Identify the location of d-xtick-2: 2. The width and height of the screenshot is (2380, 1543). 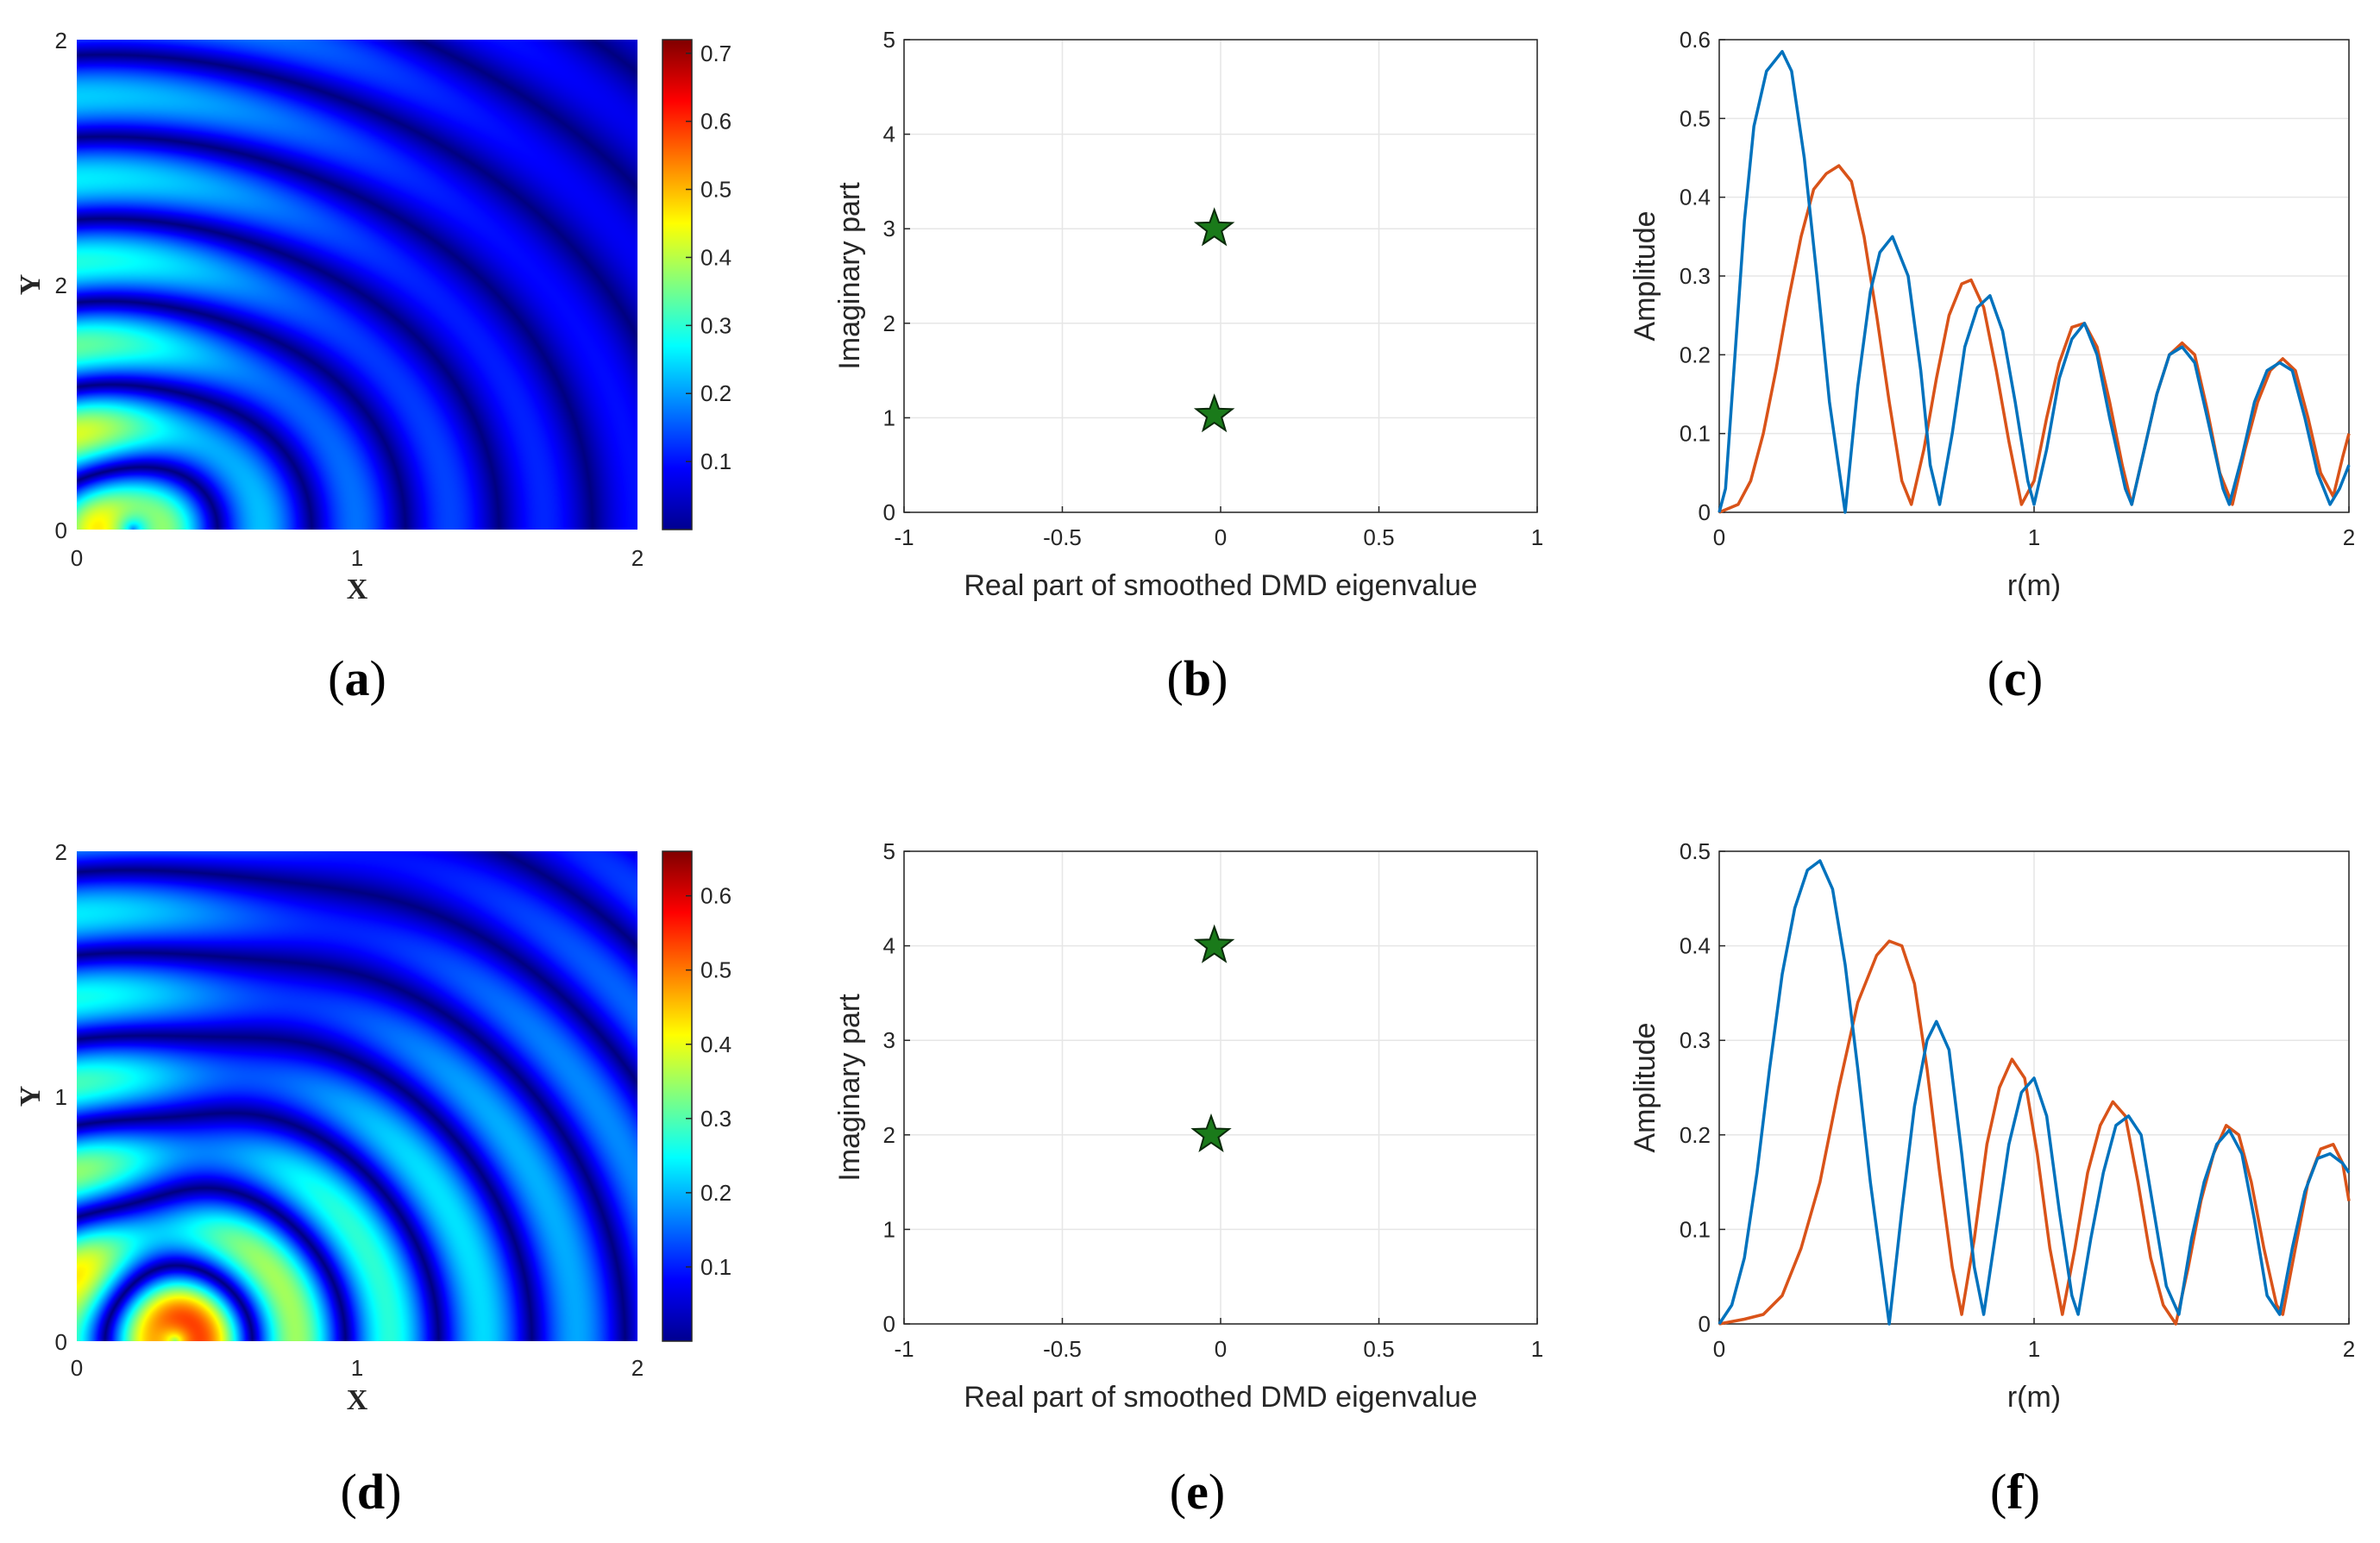
(637, 1368).